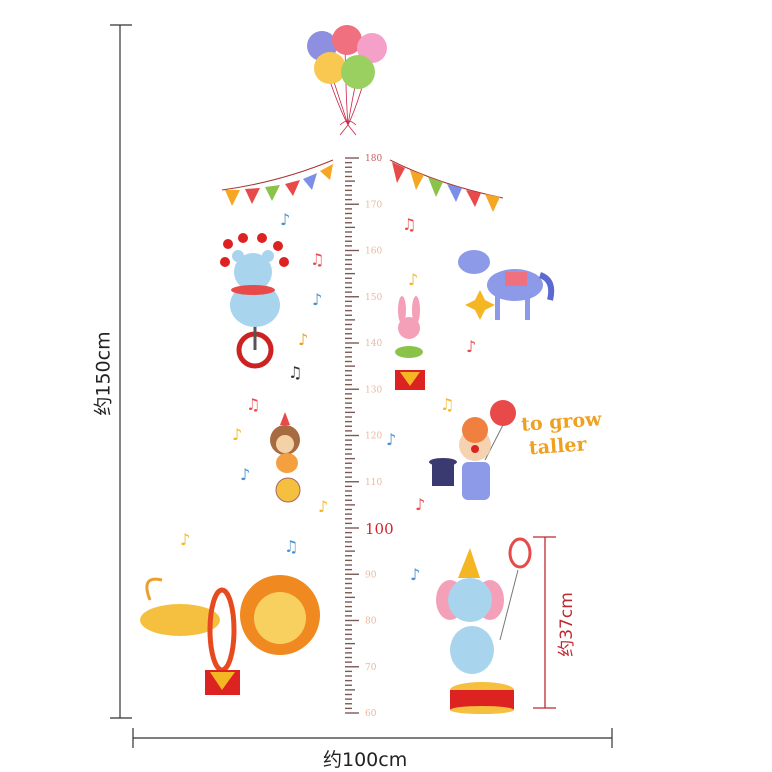  What do you see at coordinates (373, 390) in the screenshot?
I see `ruler-label: 130` at bounding box center [373, 390].